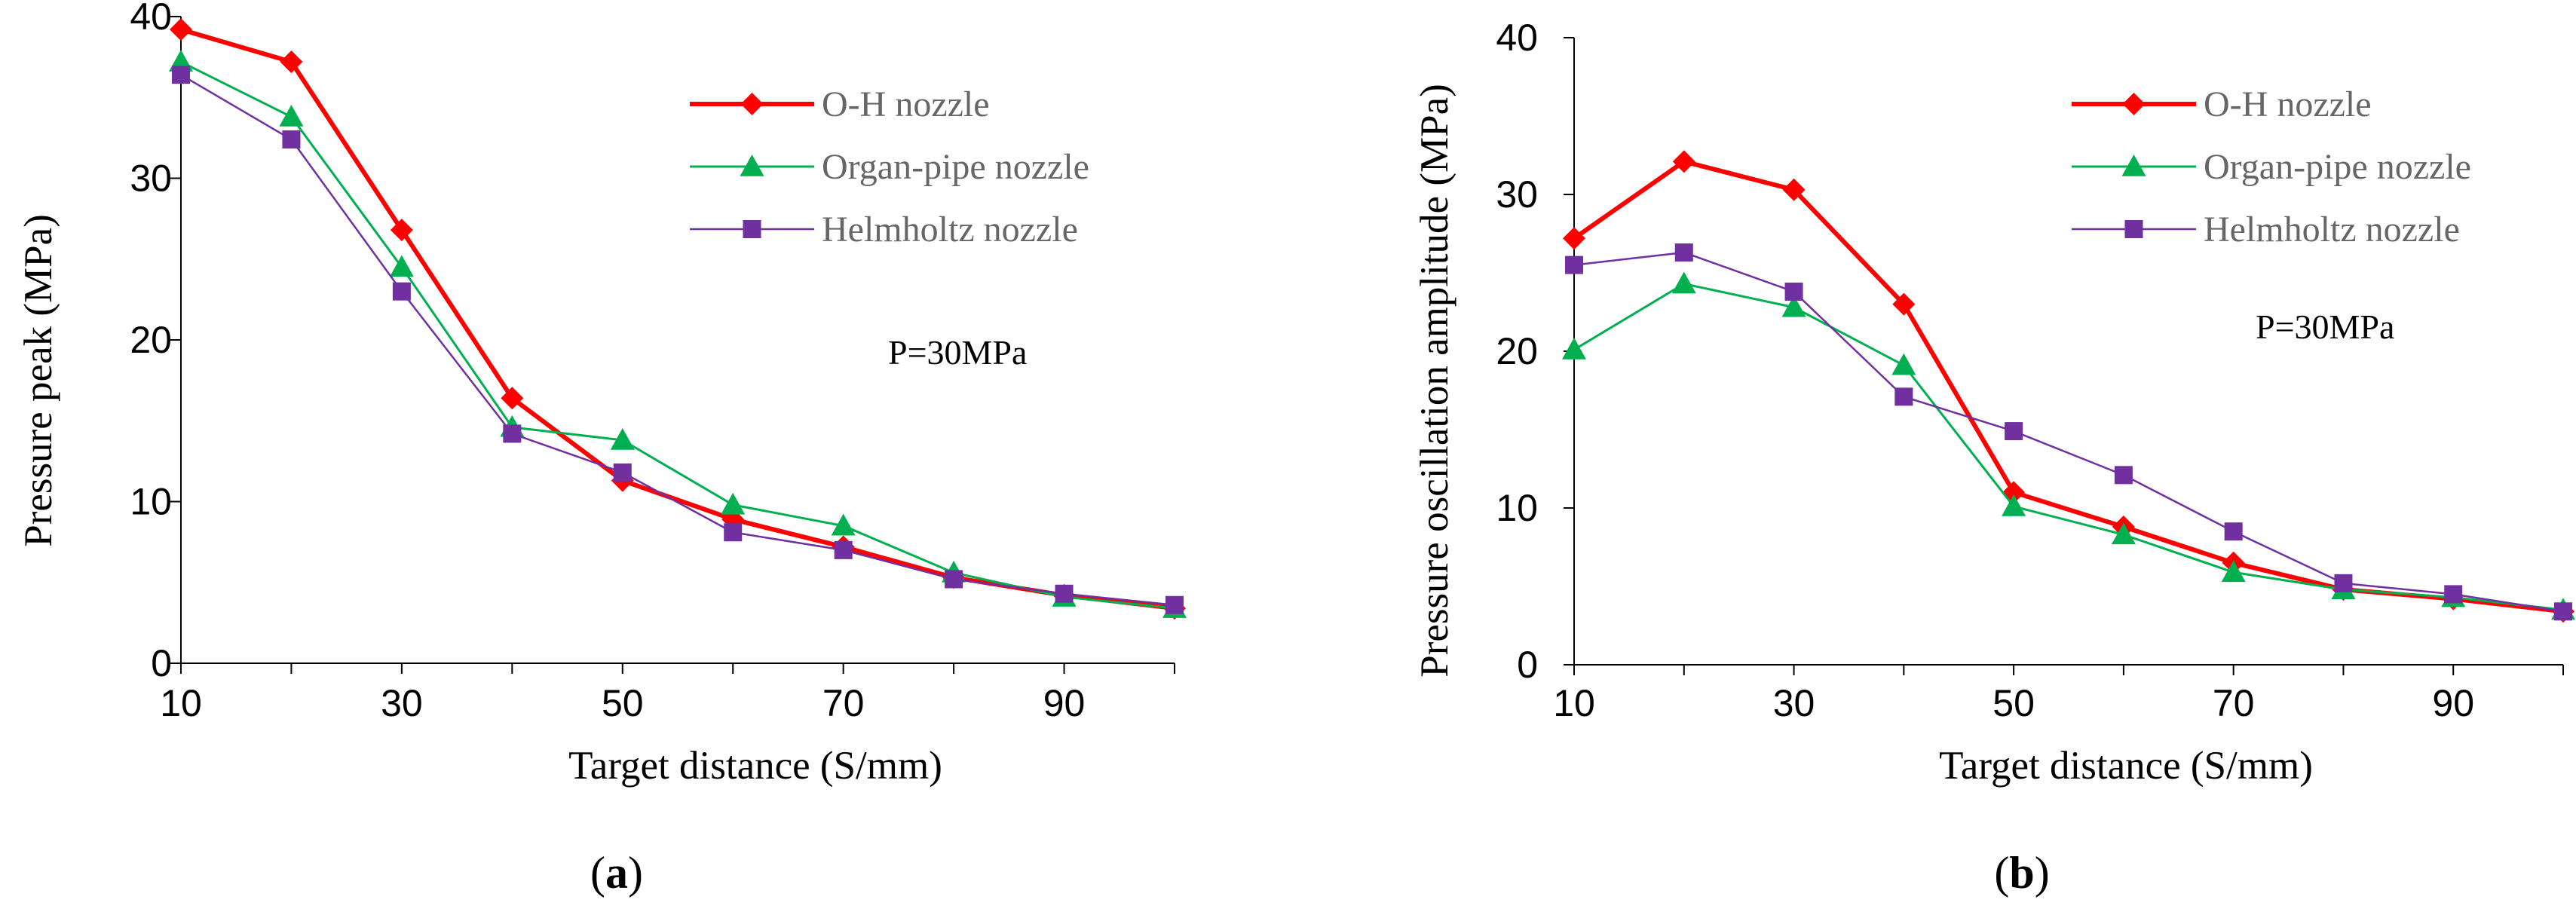  What do you see at coordinates (752, 229) in the screenshot?
I see `chart-a-legend-marker-helmholtz-nozzle` at bounding box center [752, 229].